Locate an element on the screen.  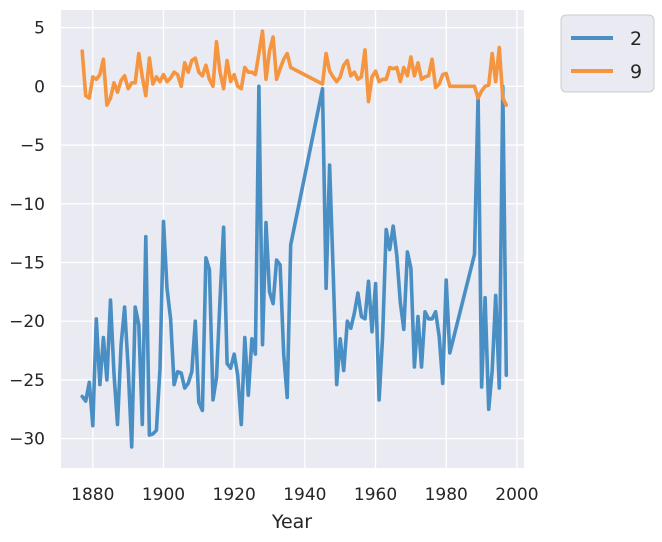
y-tick-label: 0 is located at coordinates (39, 87).